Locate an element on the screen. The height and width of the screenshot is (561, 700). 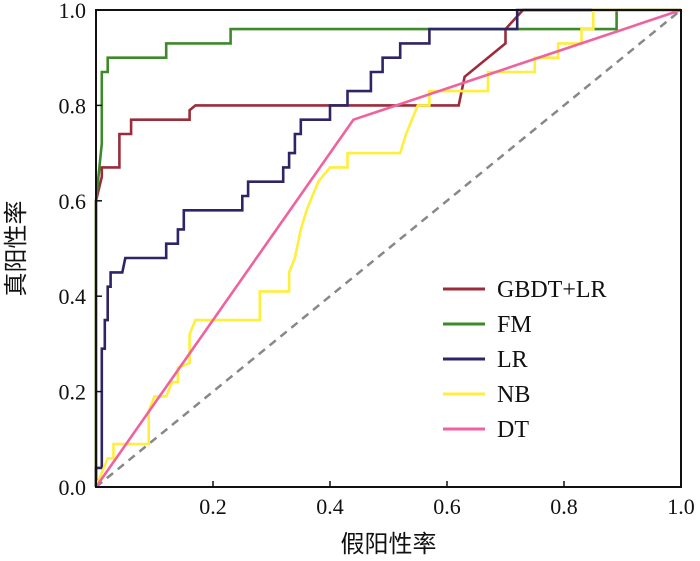
x-axis-title: 假阳性率 is located at coordinates (389, 544).